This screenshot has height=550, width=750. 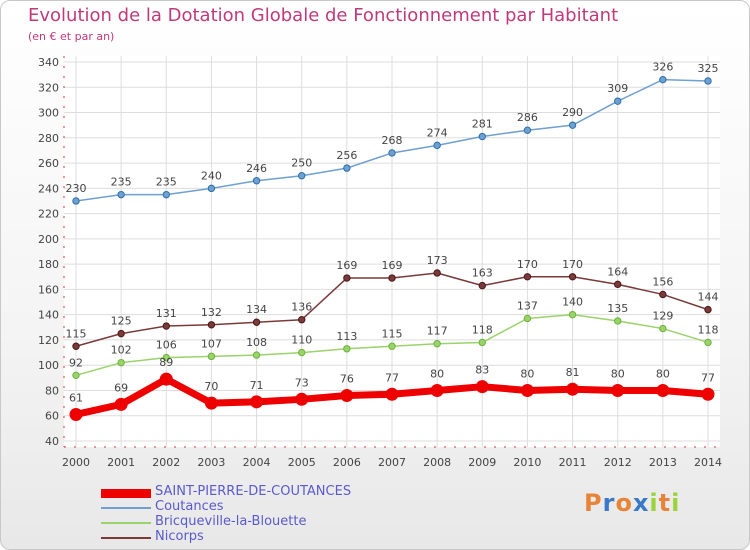 What do you see at coordinates (301, 307) in the screenshot?
I see `data-label: 136` at bounding box center [301, 307].